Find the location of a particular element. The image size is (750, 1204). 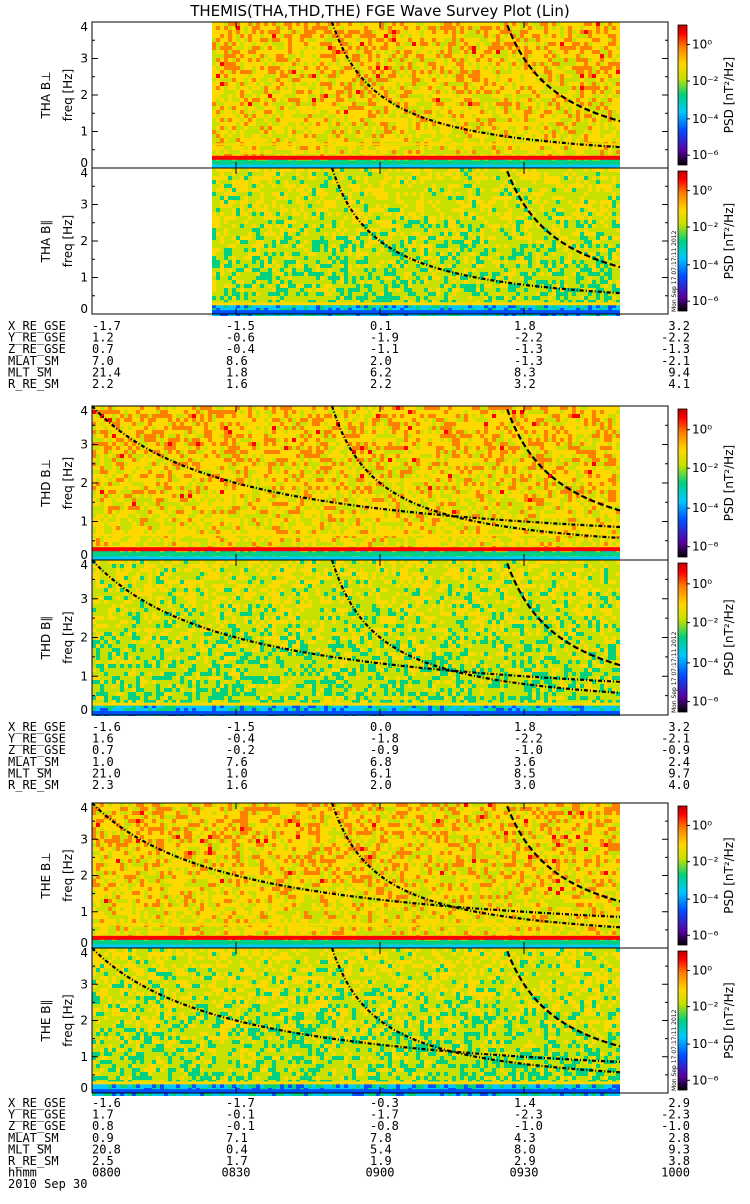

panel-ylabel: THE B⊥ is located at coordinates (46, 875).